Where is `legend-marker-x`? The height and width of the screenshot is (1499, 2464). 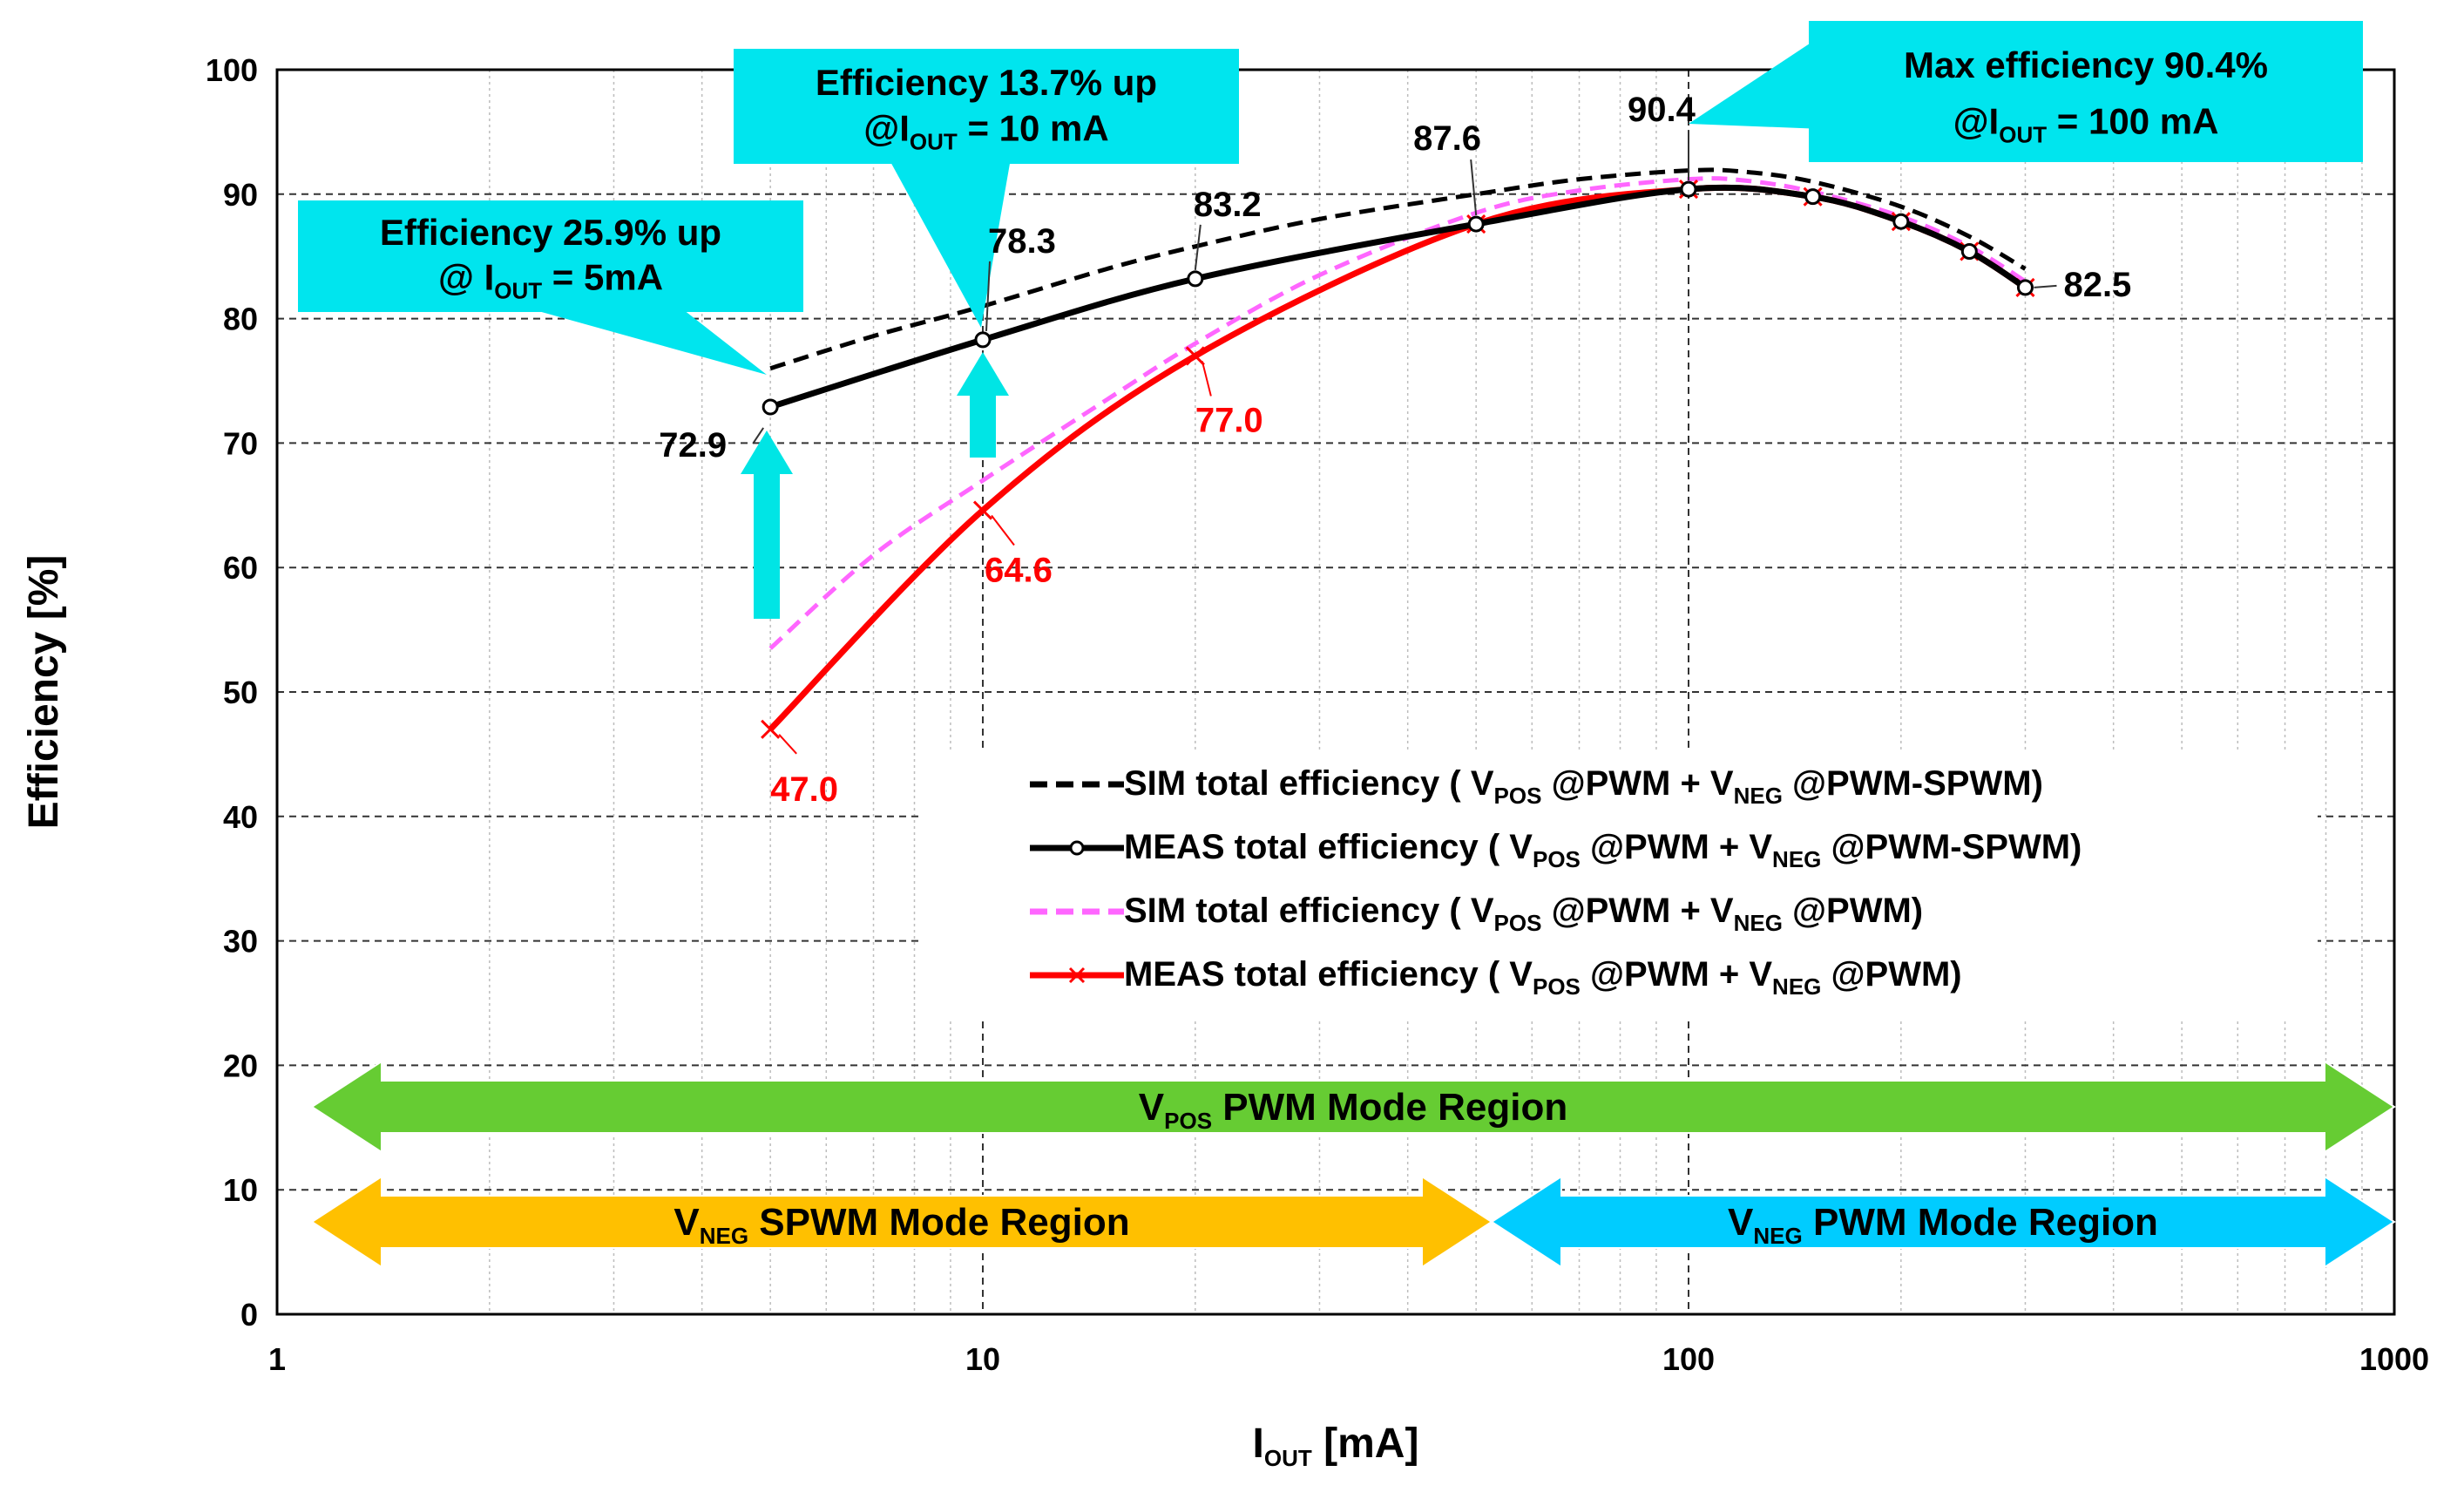 legend-marker-x is located at coordinates (1077, 975).